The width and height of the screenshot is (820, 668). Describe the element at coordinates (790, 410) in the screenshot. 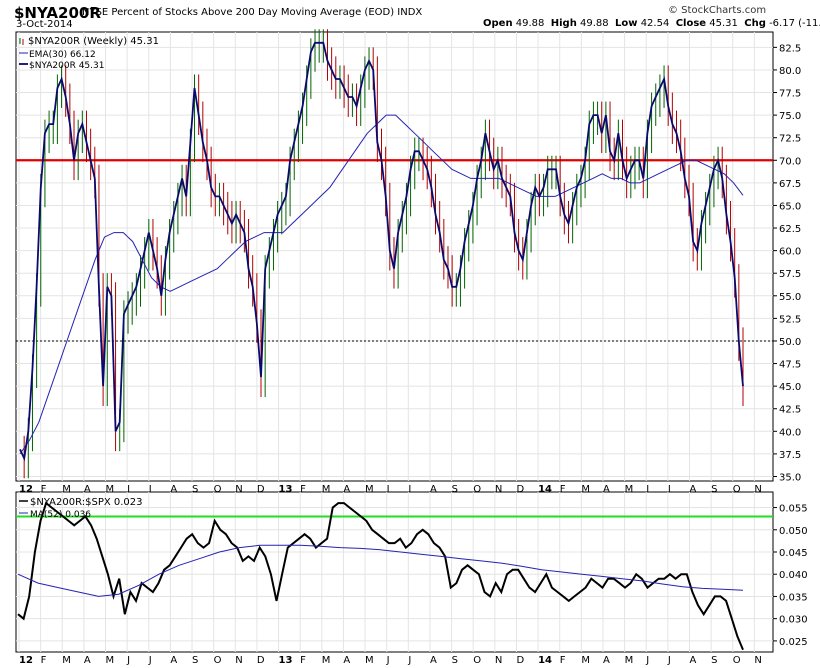

I see `y-tick-label: 42.5` at that location.